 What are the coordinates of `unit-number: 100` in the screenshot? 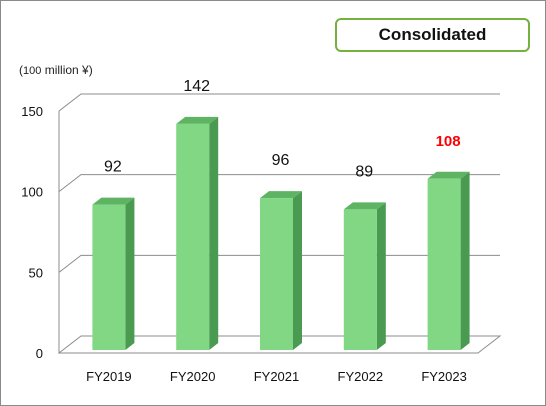 It's located at (32, 71).